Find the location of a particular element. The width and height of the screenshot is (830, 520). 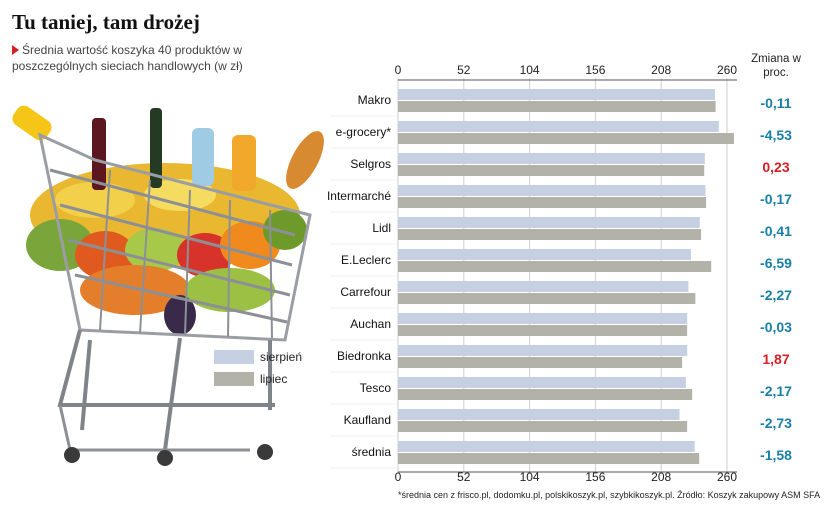

x-tick-label-bottom: 104 is located at coordinates (530, 477).